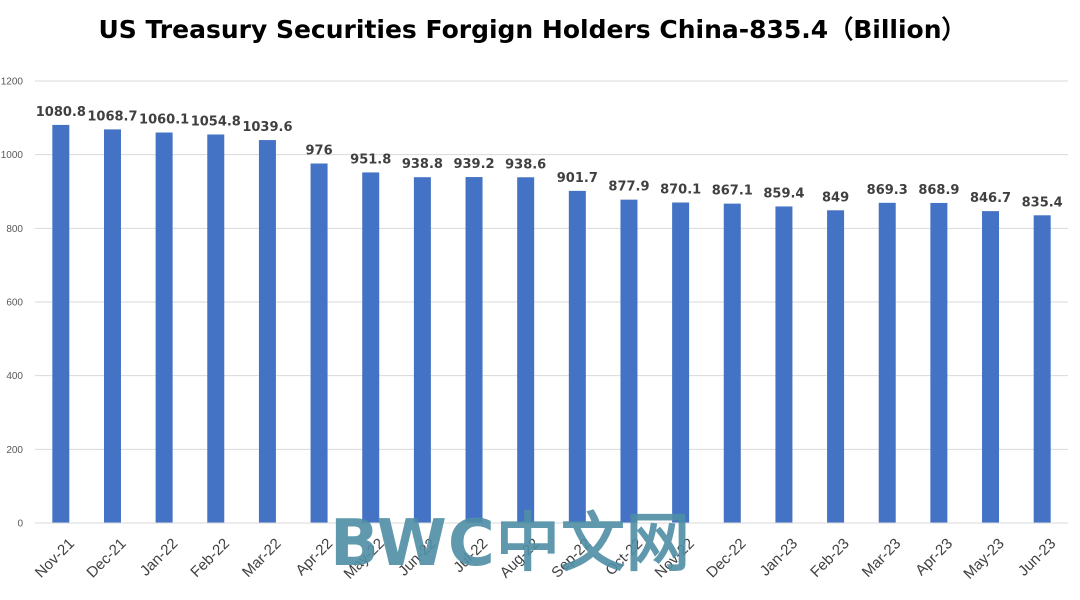 Image resolution: width=1080 pixels, height=600 pixels. I want to click on data-label: 859.4, so click(783, 193).